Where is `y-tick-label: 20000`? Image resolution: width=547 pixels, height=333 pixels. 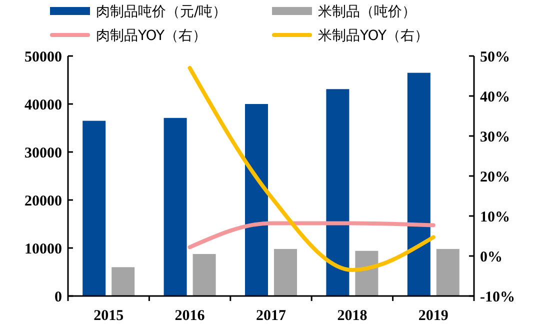 y-tick-label: 20000 is located at coordinates (43, 201).